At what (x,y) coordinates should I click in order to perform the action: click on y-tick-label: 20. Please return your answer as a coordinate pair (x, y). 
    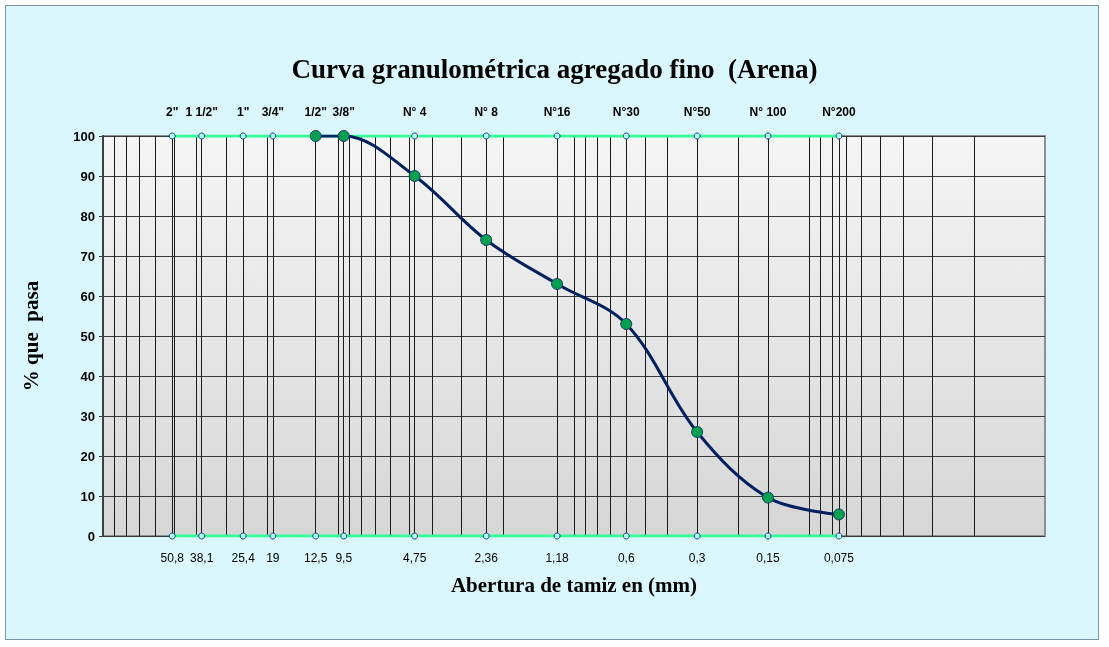
    Looking at the image, I should click on (87, 456).